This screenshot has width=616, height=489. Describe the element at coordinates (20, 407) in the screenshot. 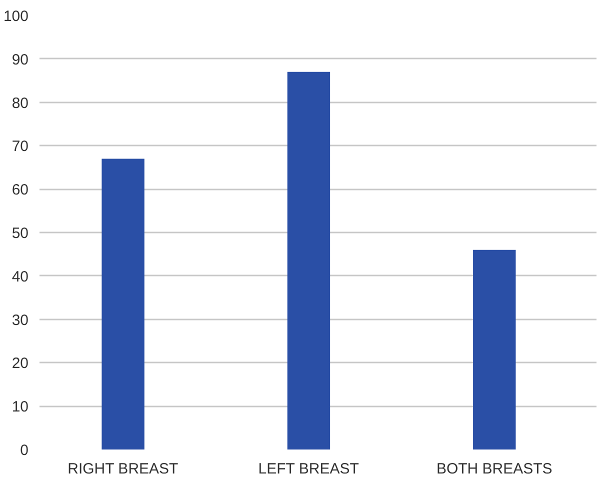

I see `y-tick-label: 10` at that location.